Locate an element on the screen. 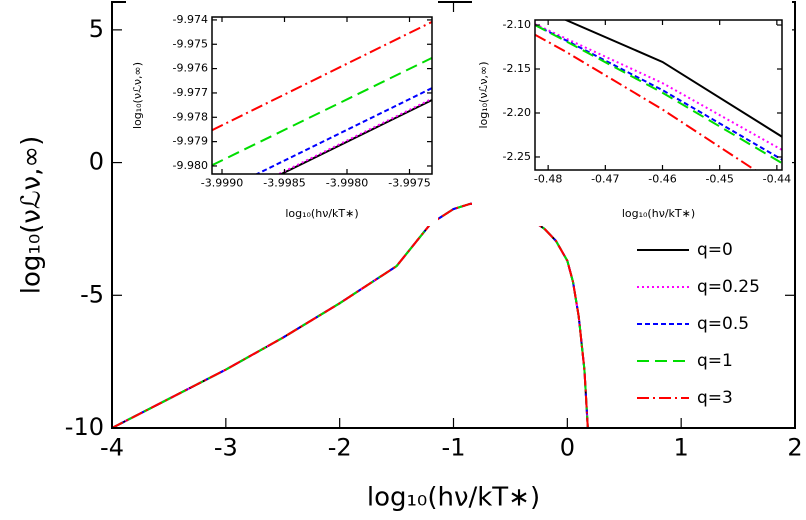 This screenshot has width=806, height=520. legend-label: q=0.25 is located at coordinates (728, 287).